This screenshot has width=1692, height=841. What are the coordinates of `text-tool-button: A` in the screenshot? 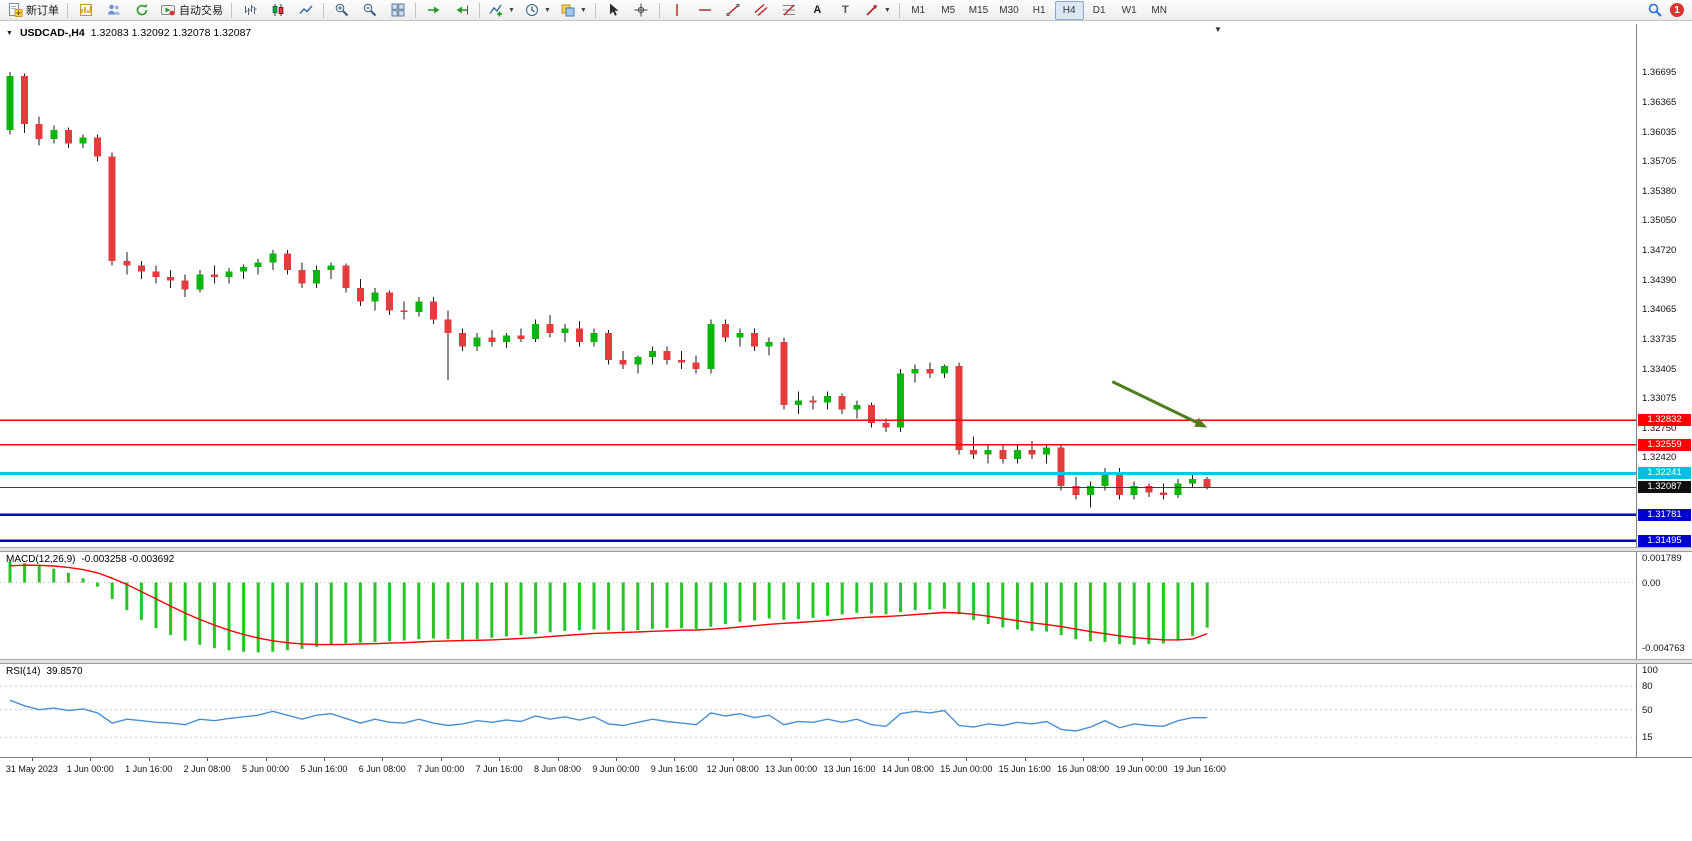 It's located at (817, 10).